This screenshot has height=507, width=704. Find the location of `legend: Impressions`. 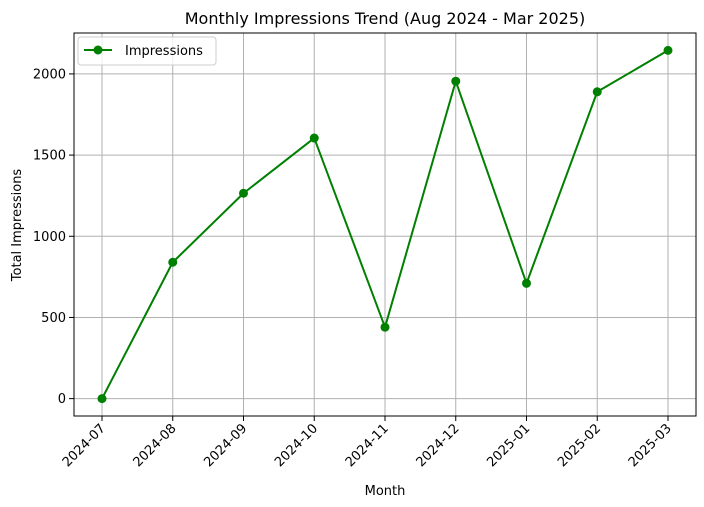

legend: Impressions is located at coordinates (147, 51).